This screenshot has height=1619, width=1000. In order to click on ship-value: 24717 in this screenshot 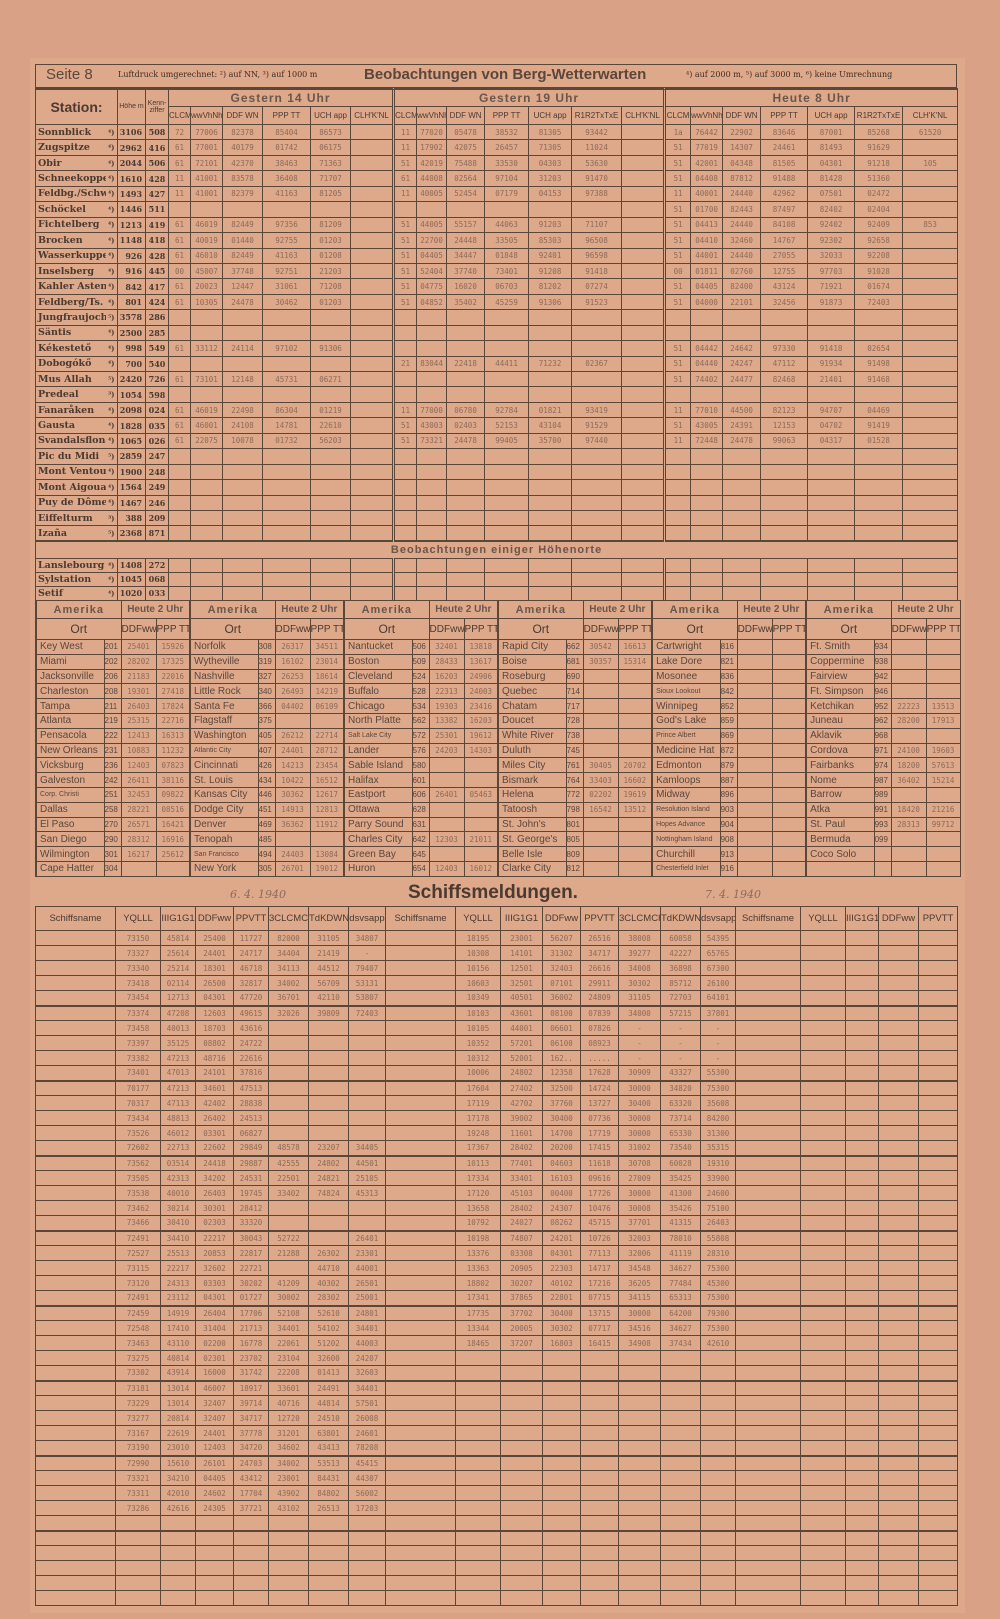, I will do `click(251, 953)`.